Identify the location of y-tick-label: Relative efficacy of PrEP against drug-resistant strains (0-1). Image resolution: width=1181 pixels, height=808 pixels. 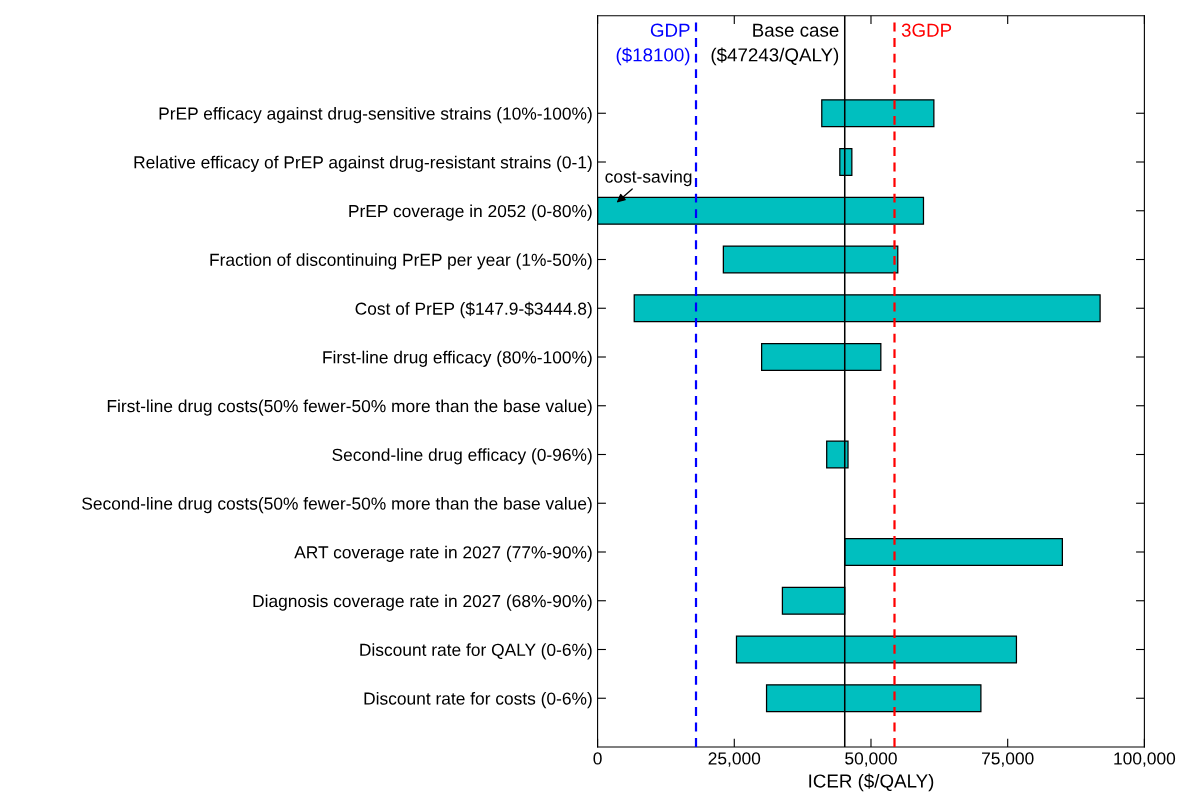
(363, 163).